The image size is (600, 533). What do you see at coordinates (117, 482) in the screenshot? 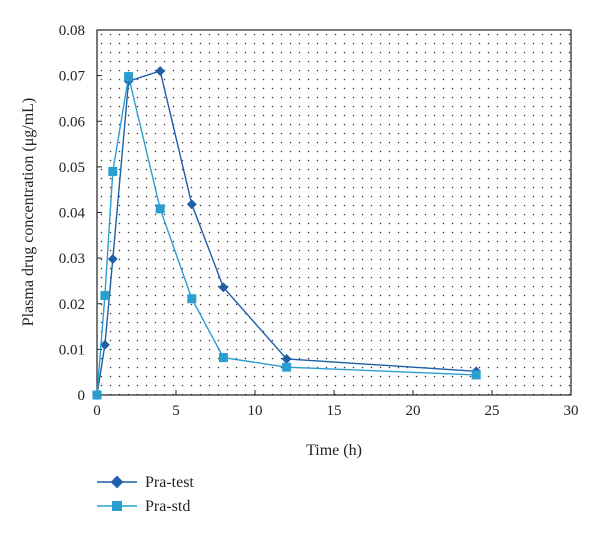
I see `legend-marker-pra-test` at bounding box center [117, 482].